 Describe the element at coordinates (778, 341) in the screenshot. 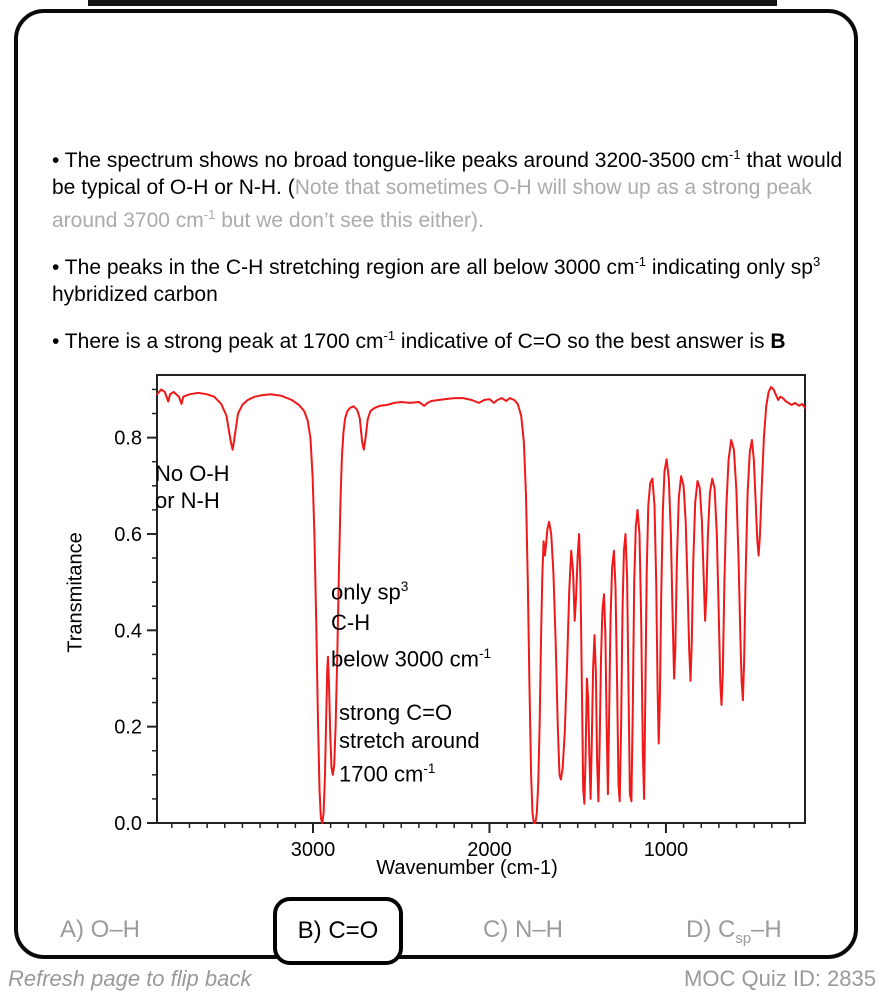

I see `answer-letter-bold: B` at that location.